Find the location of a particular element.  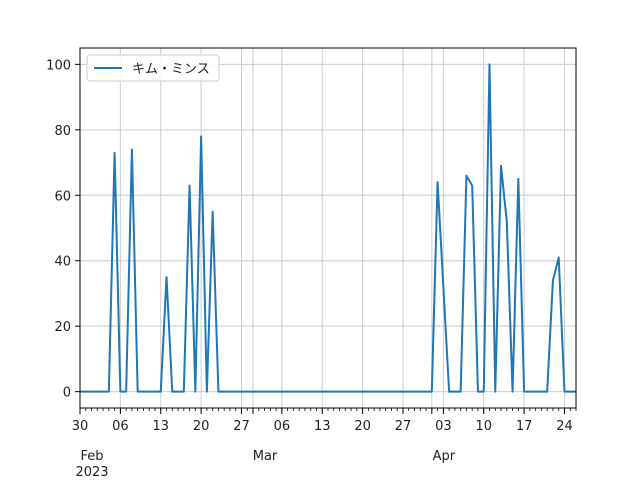

y-tick-label: 40 is located at coordinates (62, 262).